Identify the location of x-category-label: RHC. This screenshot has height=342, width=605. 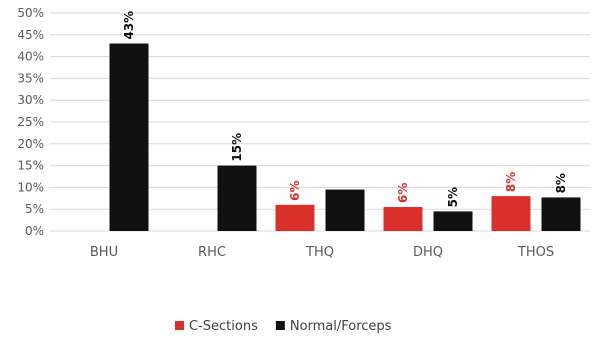
(212, 252).